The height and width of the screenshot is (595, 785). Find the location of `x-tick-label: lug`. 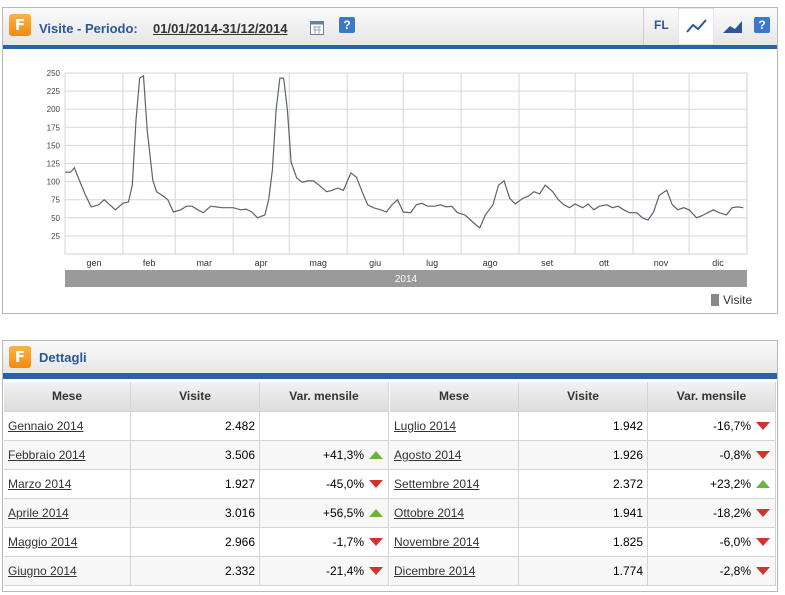

x-tick-label: lug is located at coordinates (432, 263).